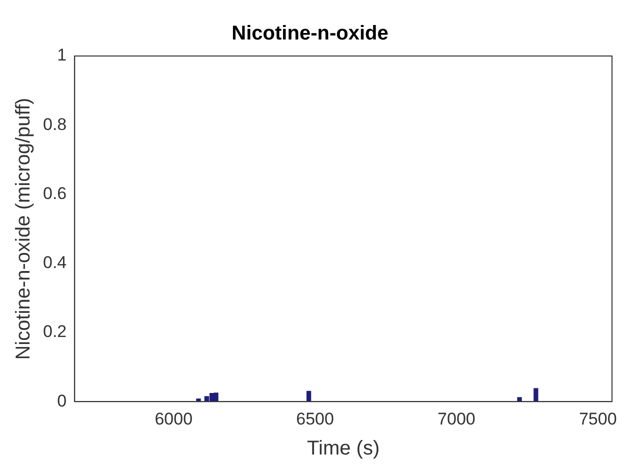 The image size is (634, 473). Describe the element at coordinates (310, 33) in the screenshot. I see `chart-title: Nicotine-n-oxide` at that location.